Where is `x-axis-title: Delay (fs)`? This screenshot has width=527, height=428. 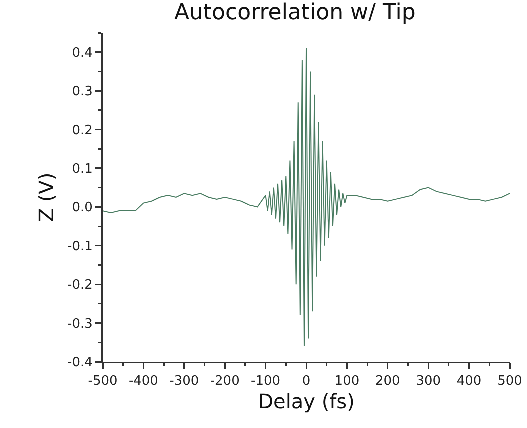 x-axis-title: Delay (fs) is located at coordinates (306, 401).